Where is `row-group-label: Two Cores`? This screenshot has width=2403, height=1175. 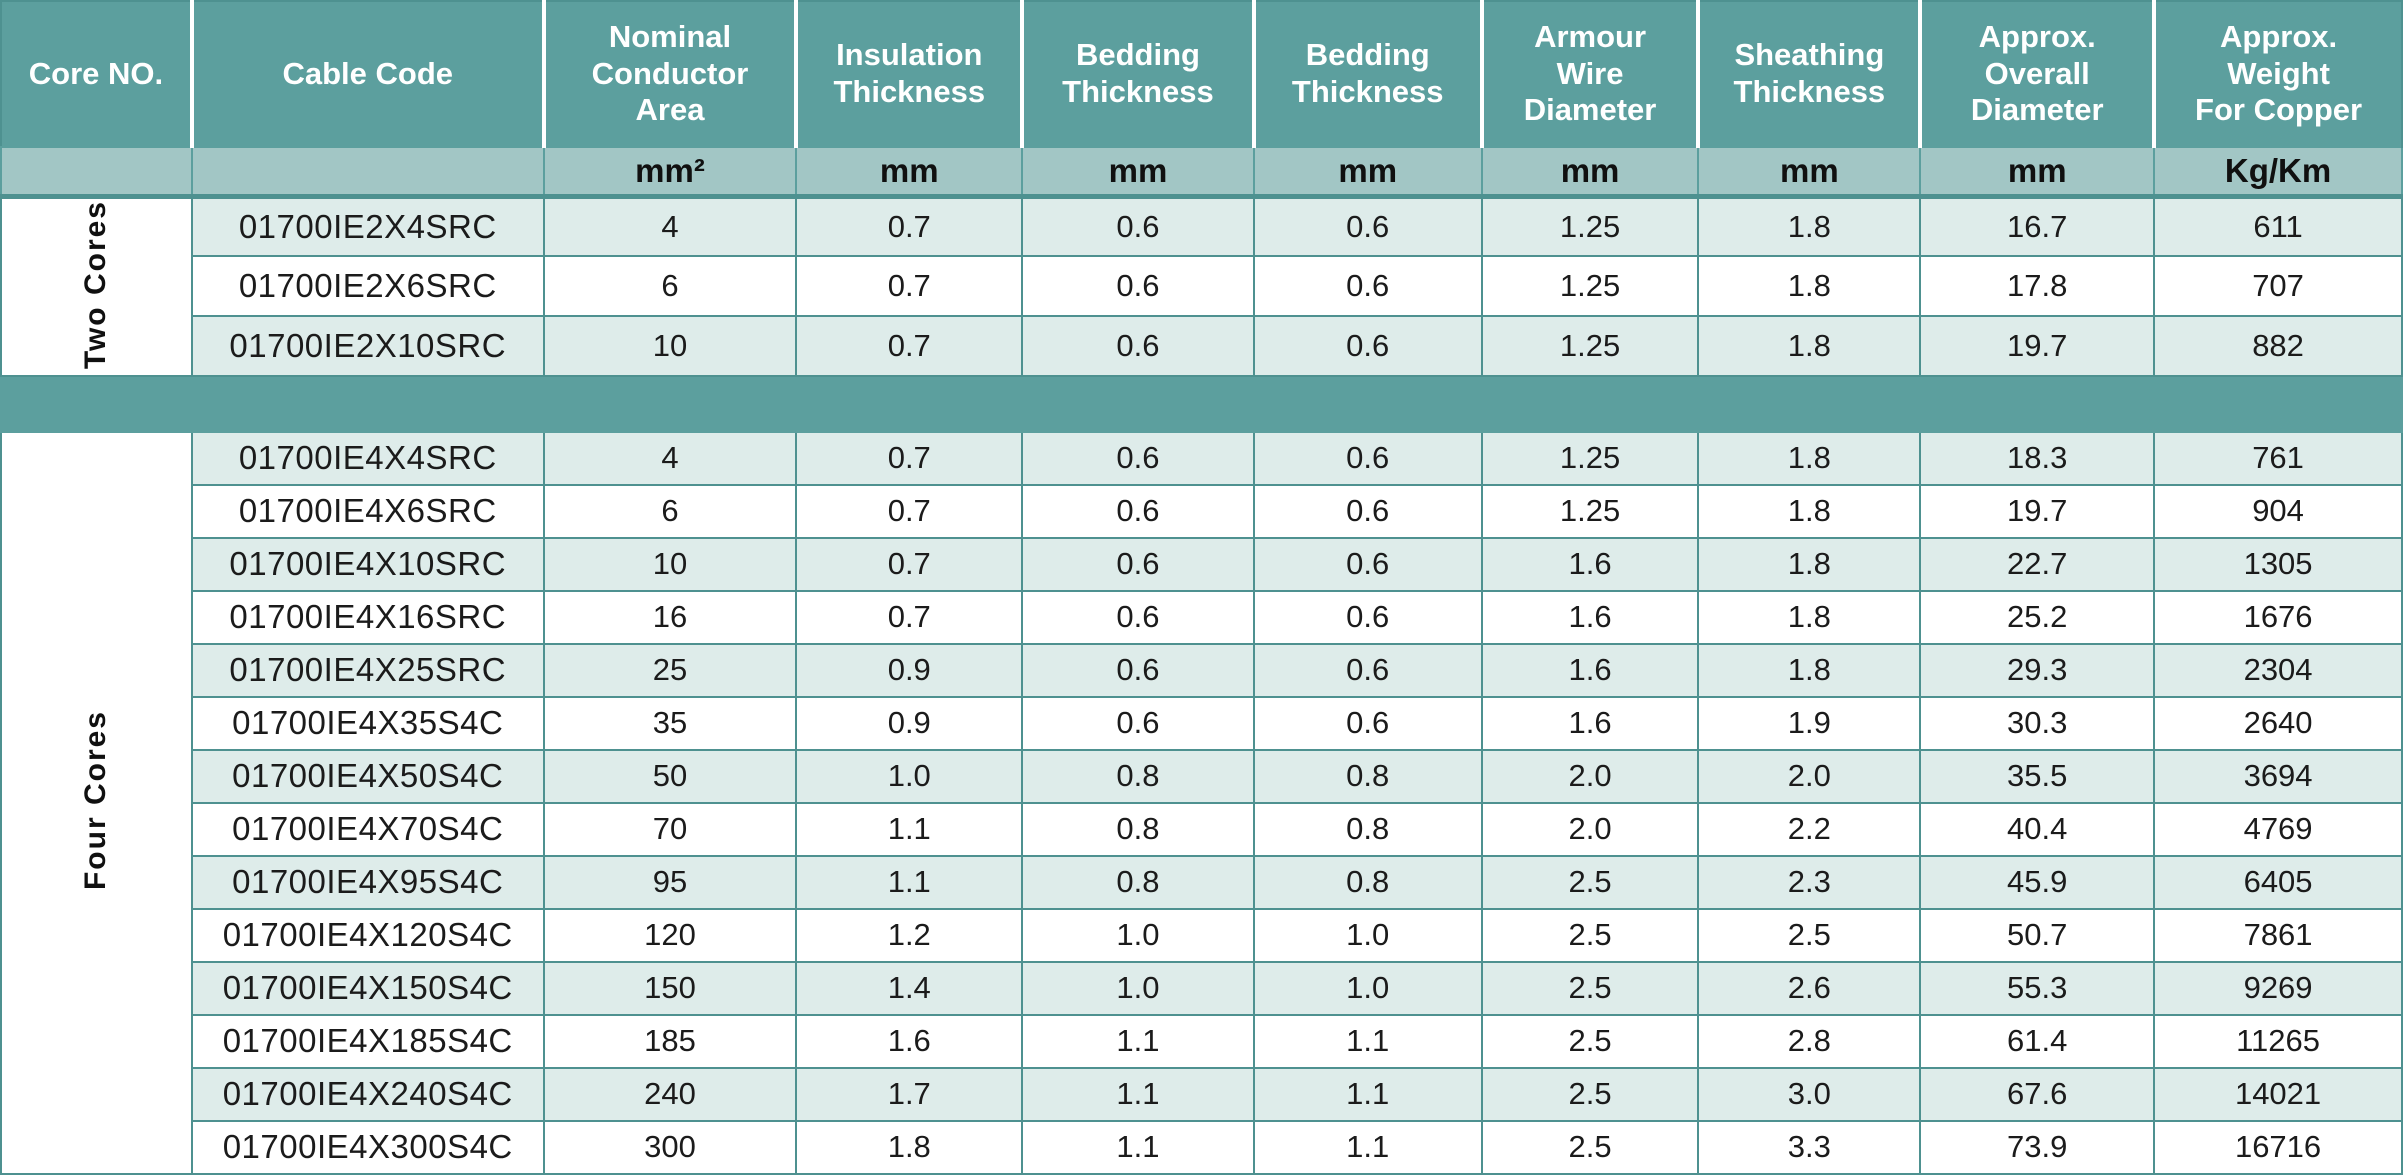 row-group-label: Two Cores is located at coordinates (96, 284).